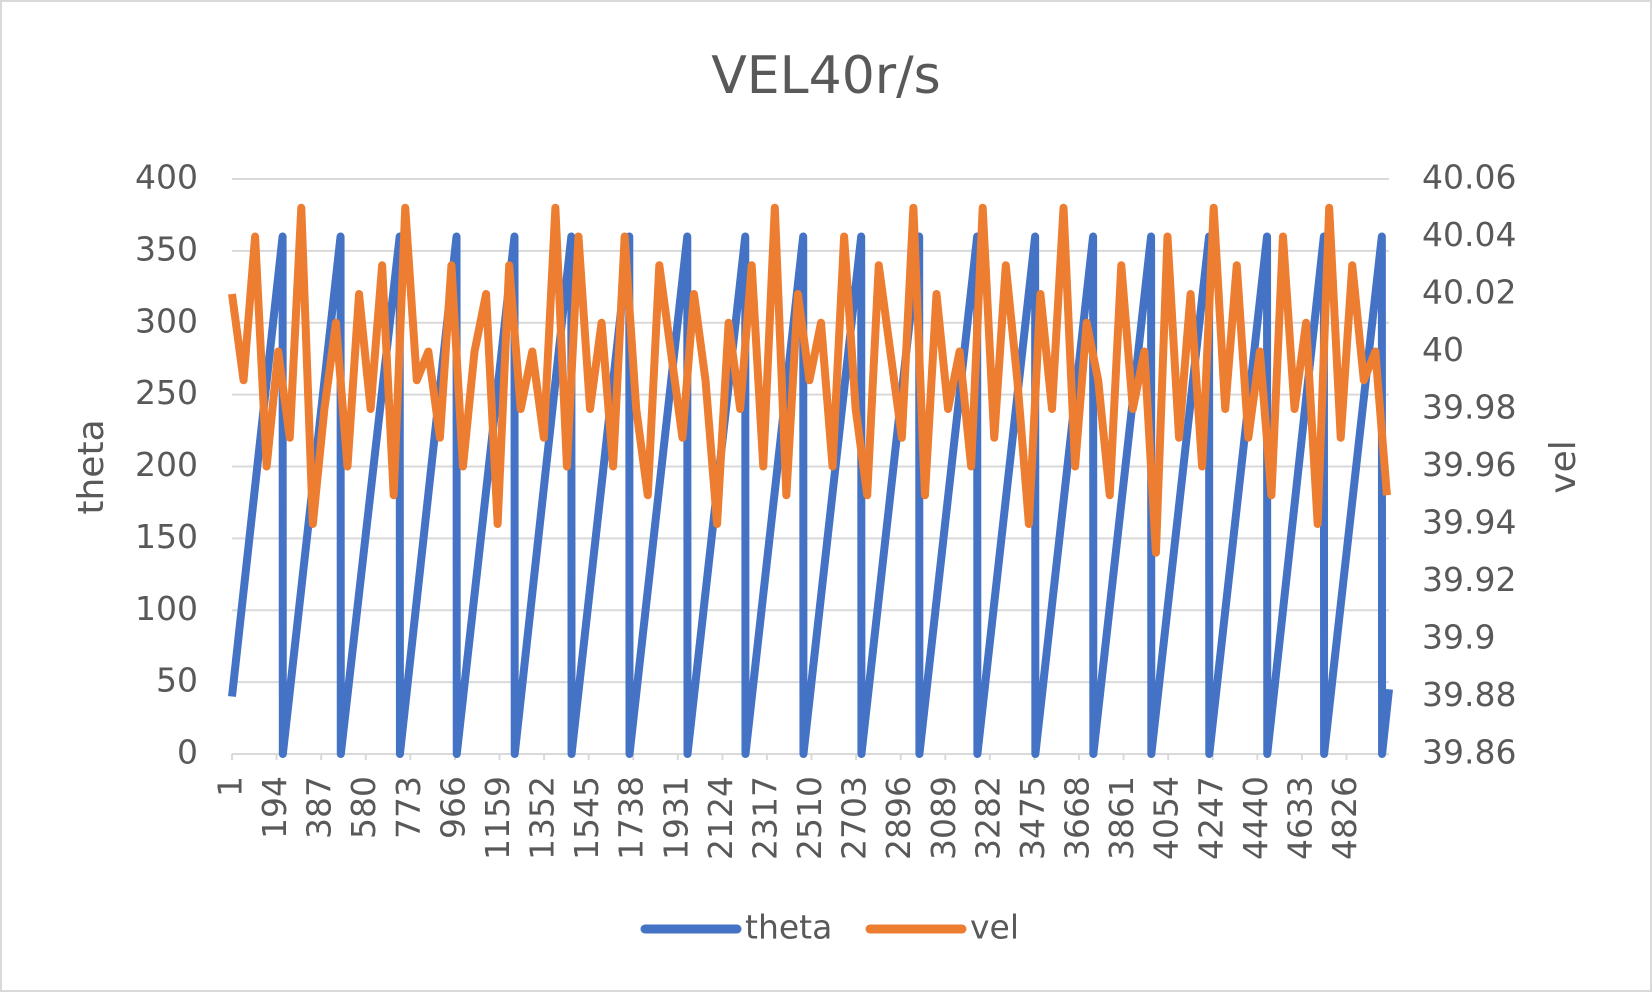  I want to click on x-tick-label: 4247, so click(1210, 818).